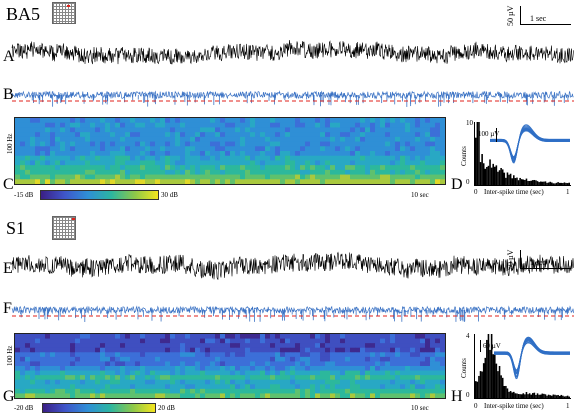 The width and height of the screenshot is (575, 415). Describe the element at coordinates (99, 195) in the screenshot. I see `colorbar-ba5` at that location.